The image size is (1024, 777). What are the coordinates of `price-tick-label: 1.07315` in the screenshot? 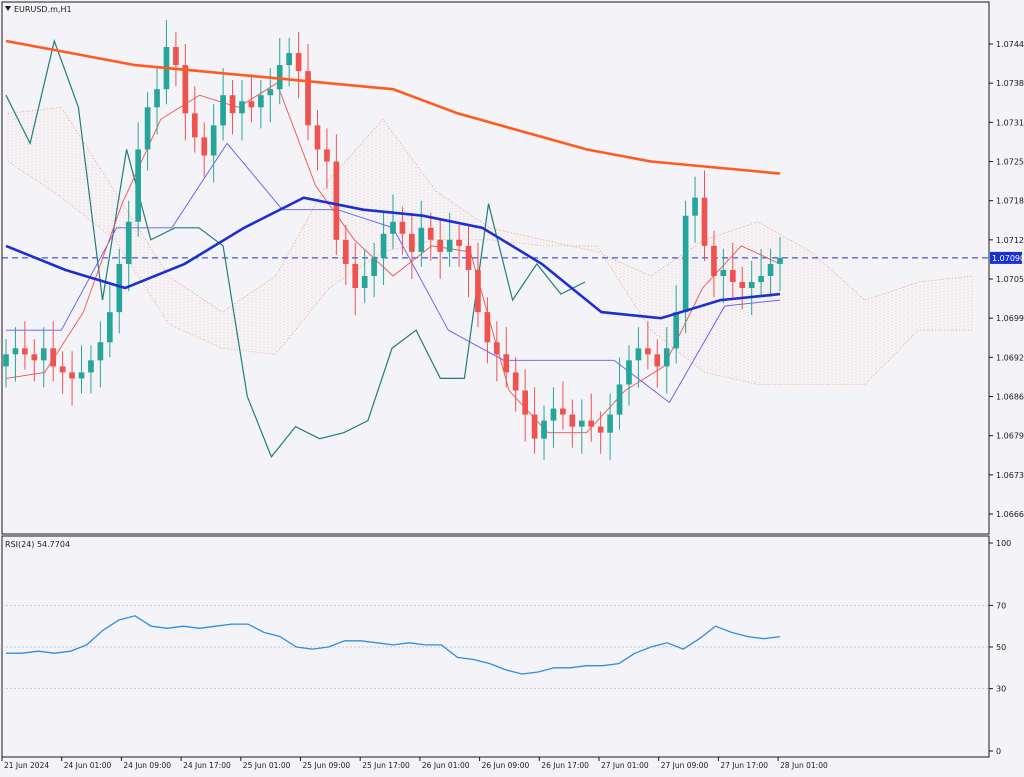 It's located at (1010, 122).